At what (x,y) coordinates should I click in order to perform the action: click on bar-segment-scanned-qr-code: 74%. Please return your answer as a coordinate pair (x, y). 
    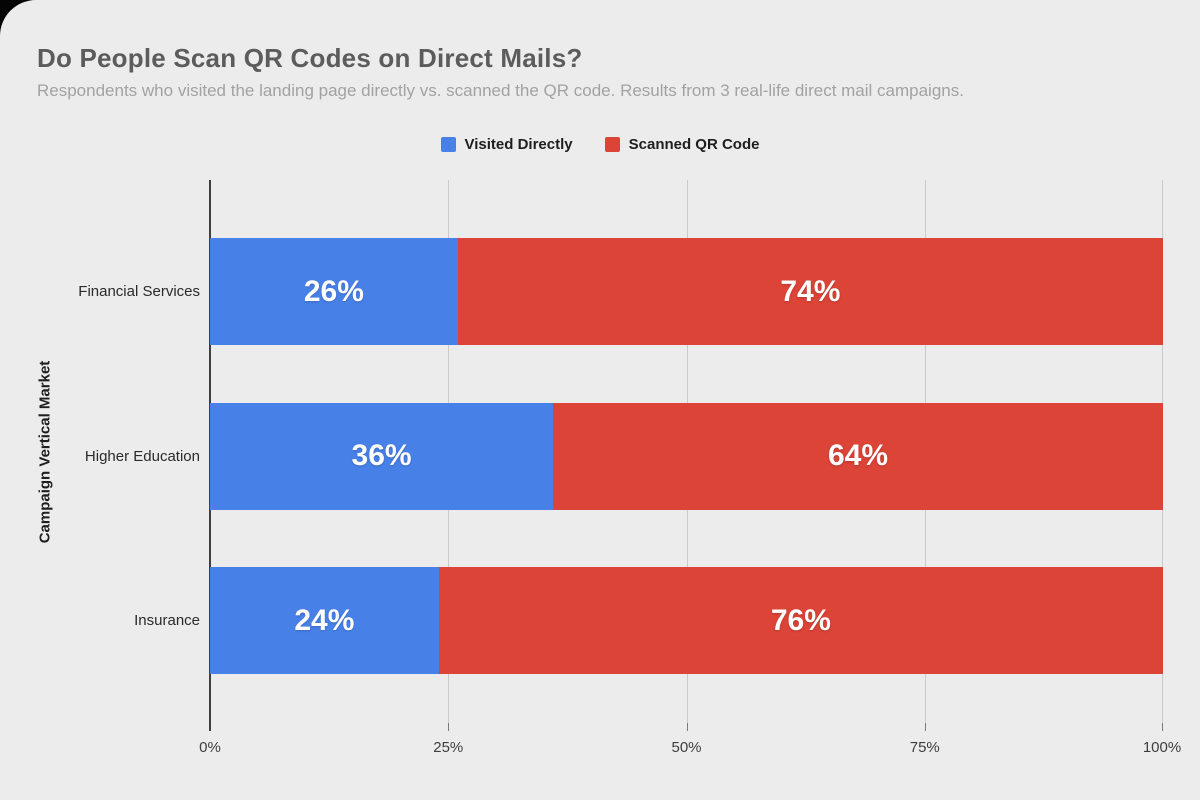
    Looking at the image, I should click on (810, 291).